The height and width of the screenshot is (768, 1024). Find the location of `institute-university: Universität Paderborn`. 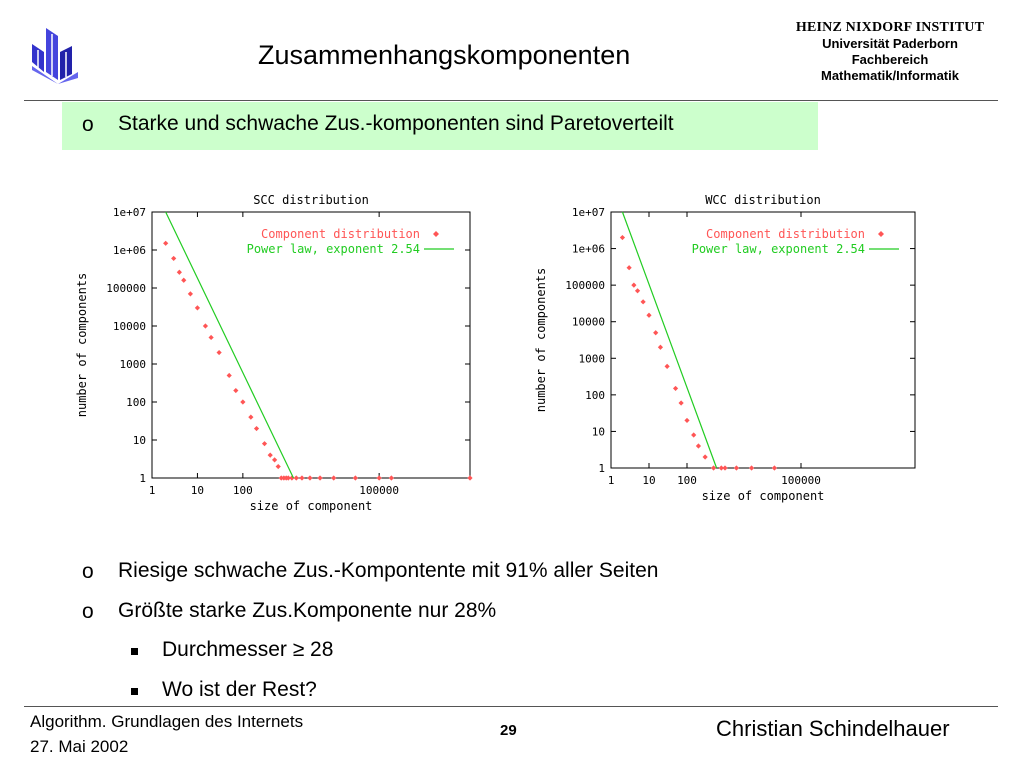

institute-university: Universität Paderborn is located at coordinates (890, 43).